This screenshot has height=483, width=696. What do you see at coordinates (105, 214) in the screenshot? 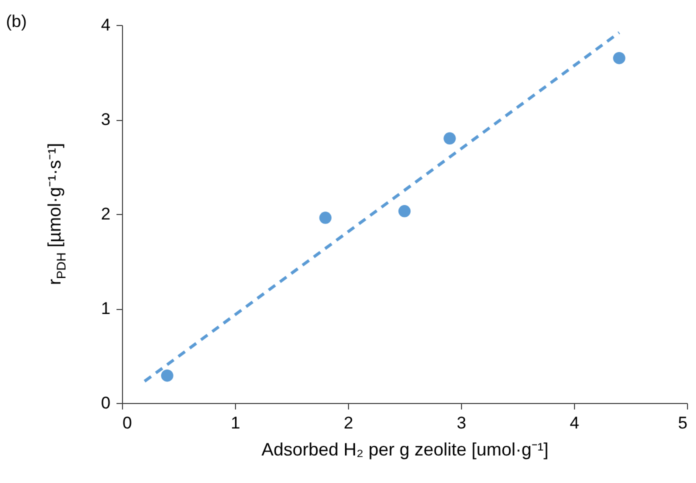
I see `y-tick-label: 2` at bounding box center [105, 214].